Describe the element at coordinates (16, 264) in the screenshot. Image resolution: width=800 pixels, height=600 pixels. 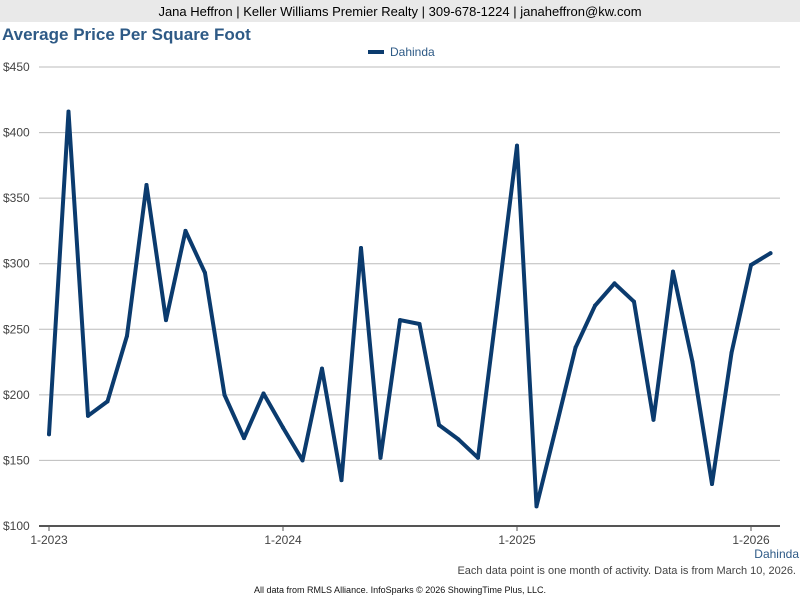
I see `y-tick-label: $300` at that location.